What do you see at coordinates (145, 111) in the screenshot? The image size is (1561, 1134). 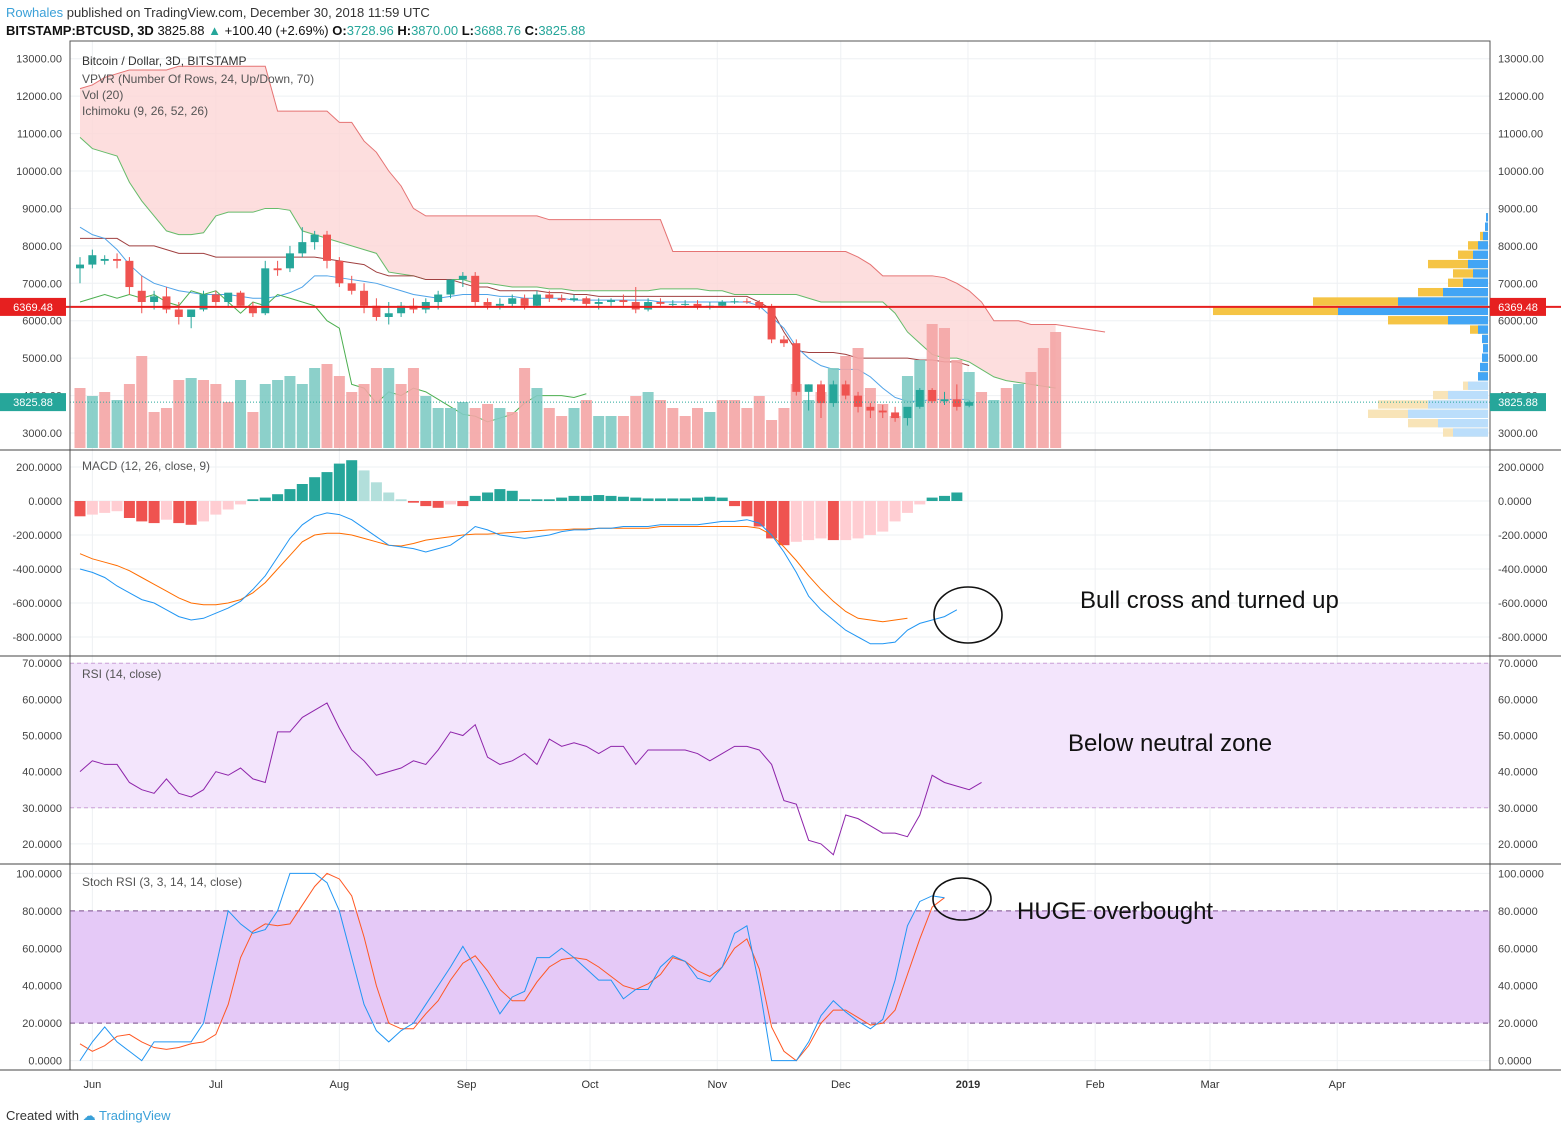 I see `ichimoku-legend: Ichimoku (9, 26, 52, 26)` at bounding box center [145, 111].